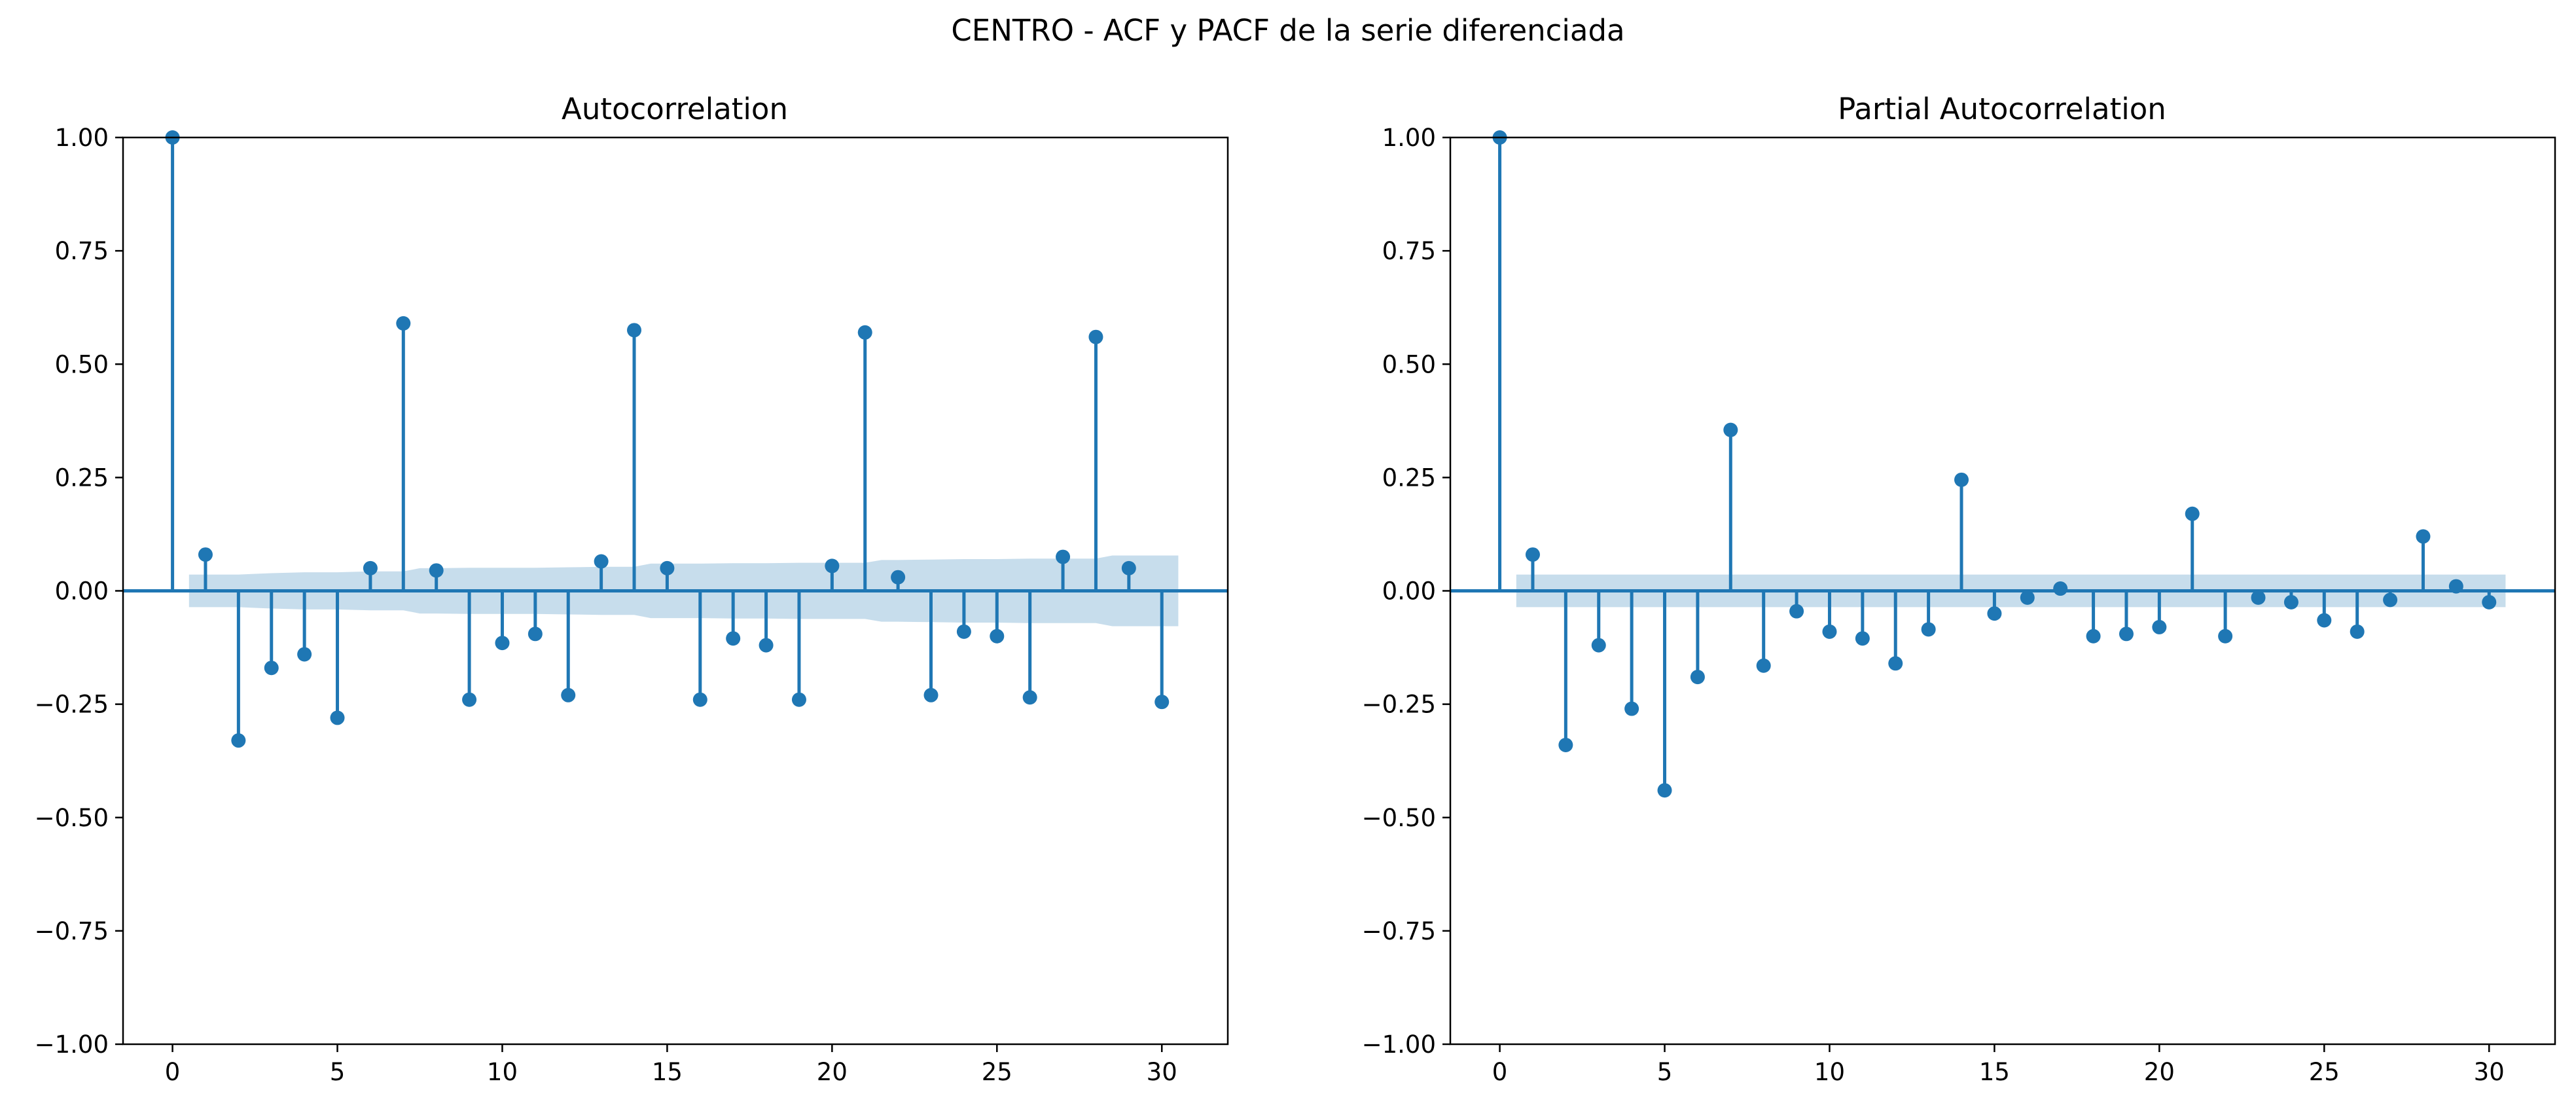 This screenshot has width=2576, height=1111. I want to click on acf-xtick-label: 0, so click(173, 1072).